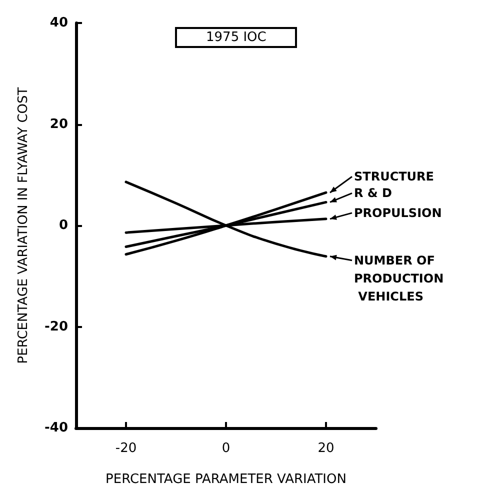 This screenshot has height=501, width=481. Describe the element at coordinates (373, 193) in the screenshot. I see `legend-label: R & D` at that location.